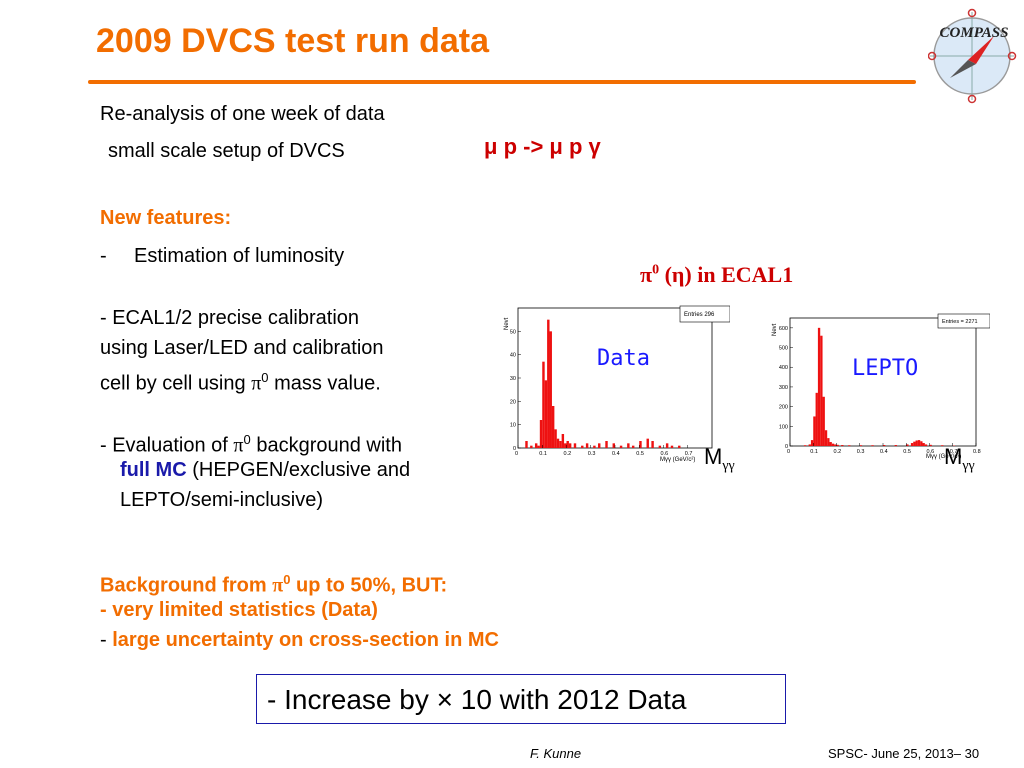  Describe the element at coordinates (153, 470) in the screenshot. I see `full-mc-emphasis: full MC` at that location.